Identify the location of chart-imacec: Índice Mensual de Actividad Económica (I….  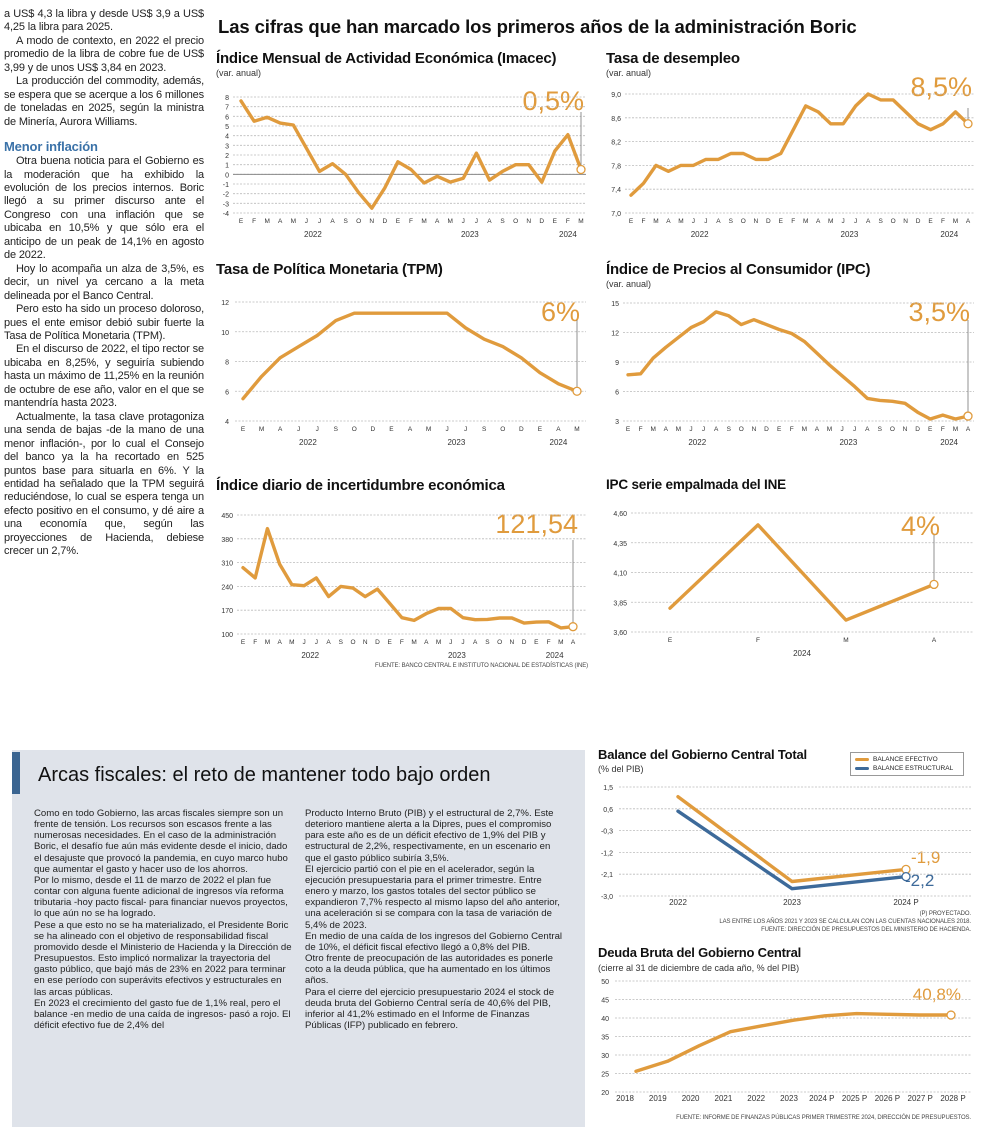
(401, 150).